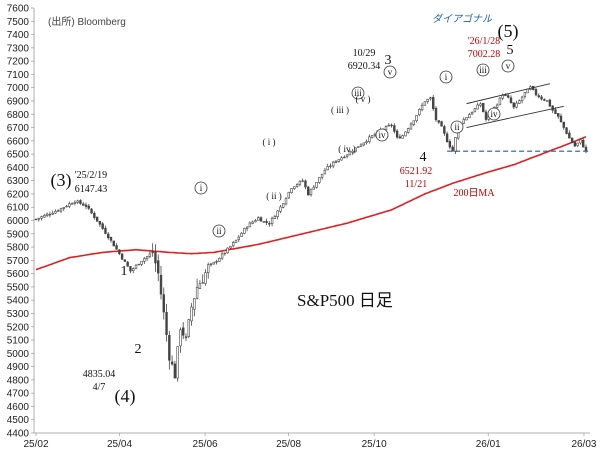 The image size is (604, 467). I want to click on y-tick-label: 4600, so click(18, 407).